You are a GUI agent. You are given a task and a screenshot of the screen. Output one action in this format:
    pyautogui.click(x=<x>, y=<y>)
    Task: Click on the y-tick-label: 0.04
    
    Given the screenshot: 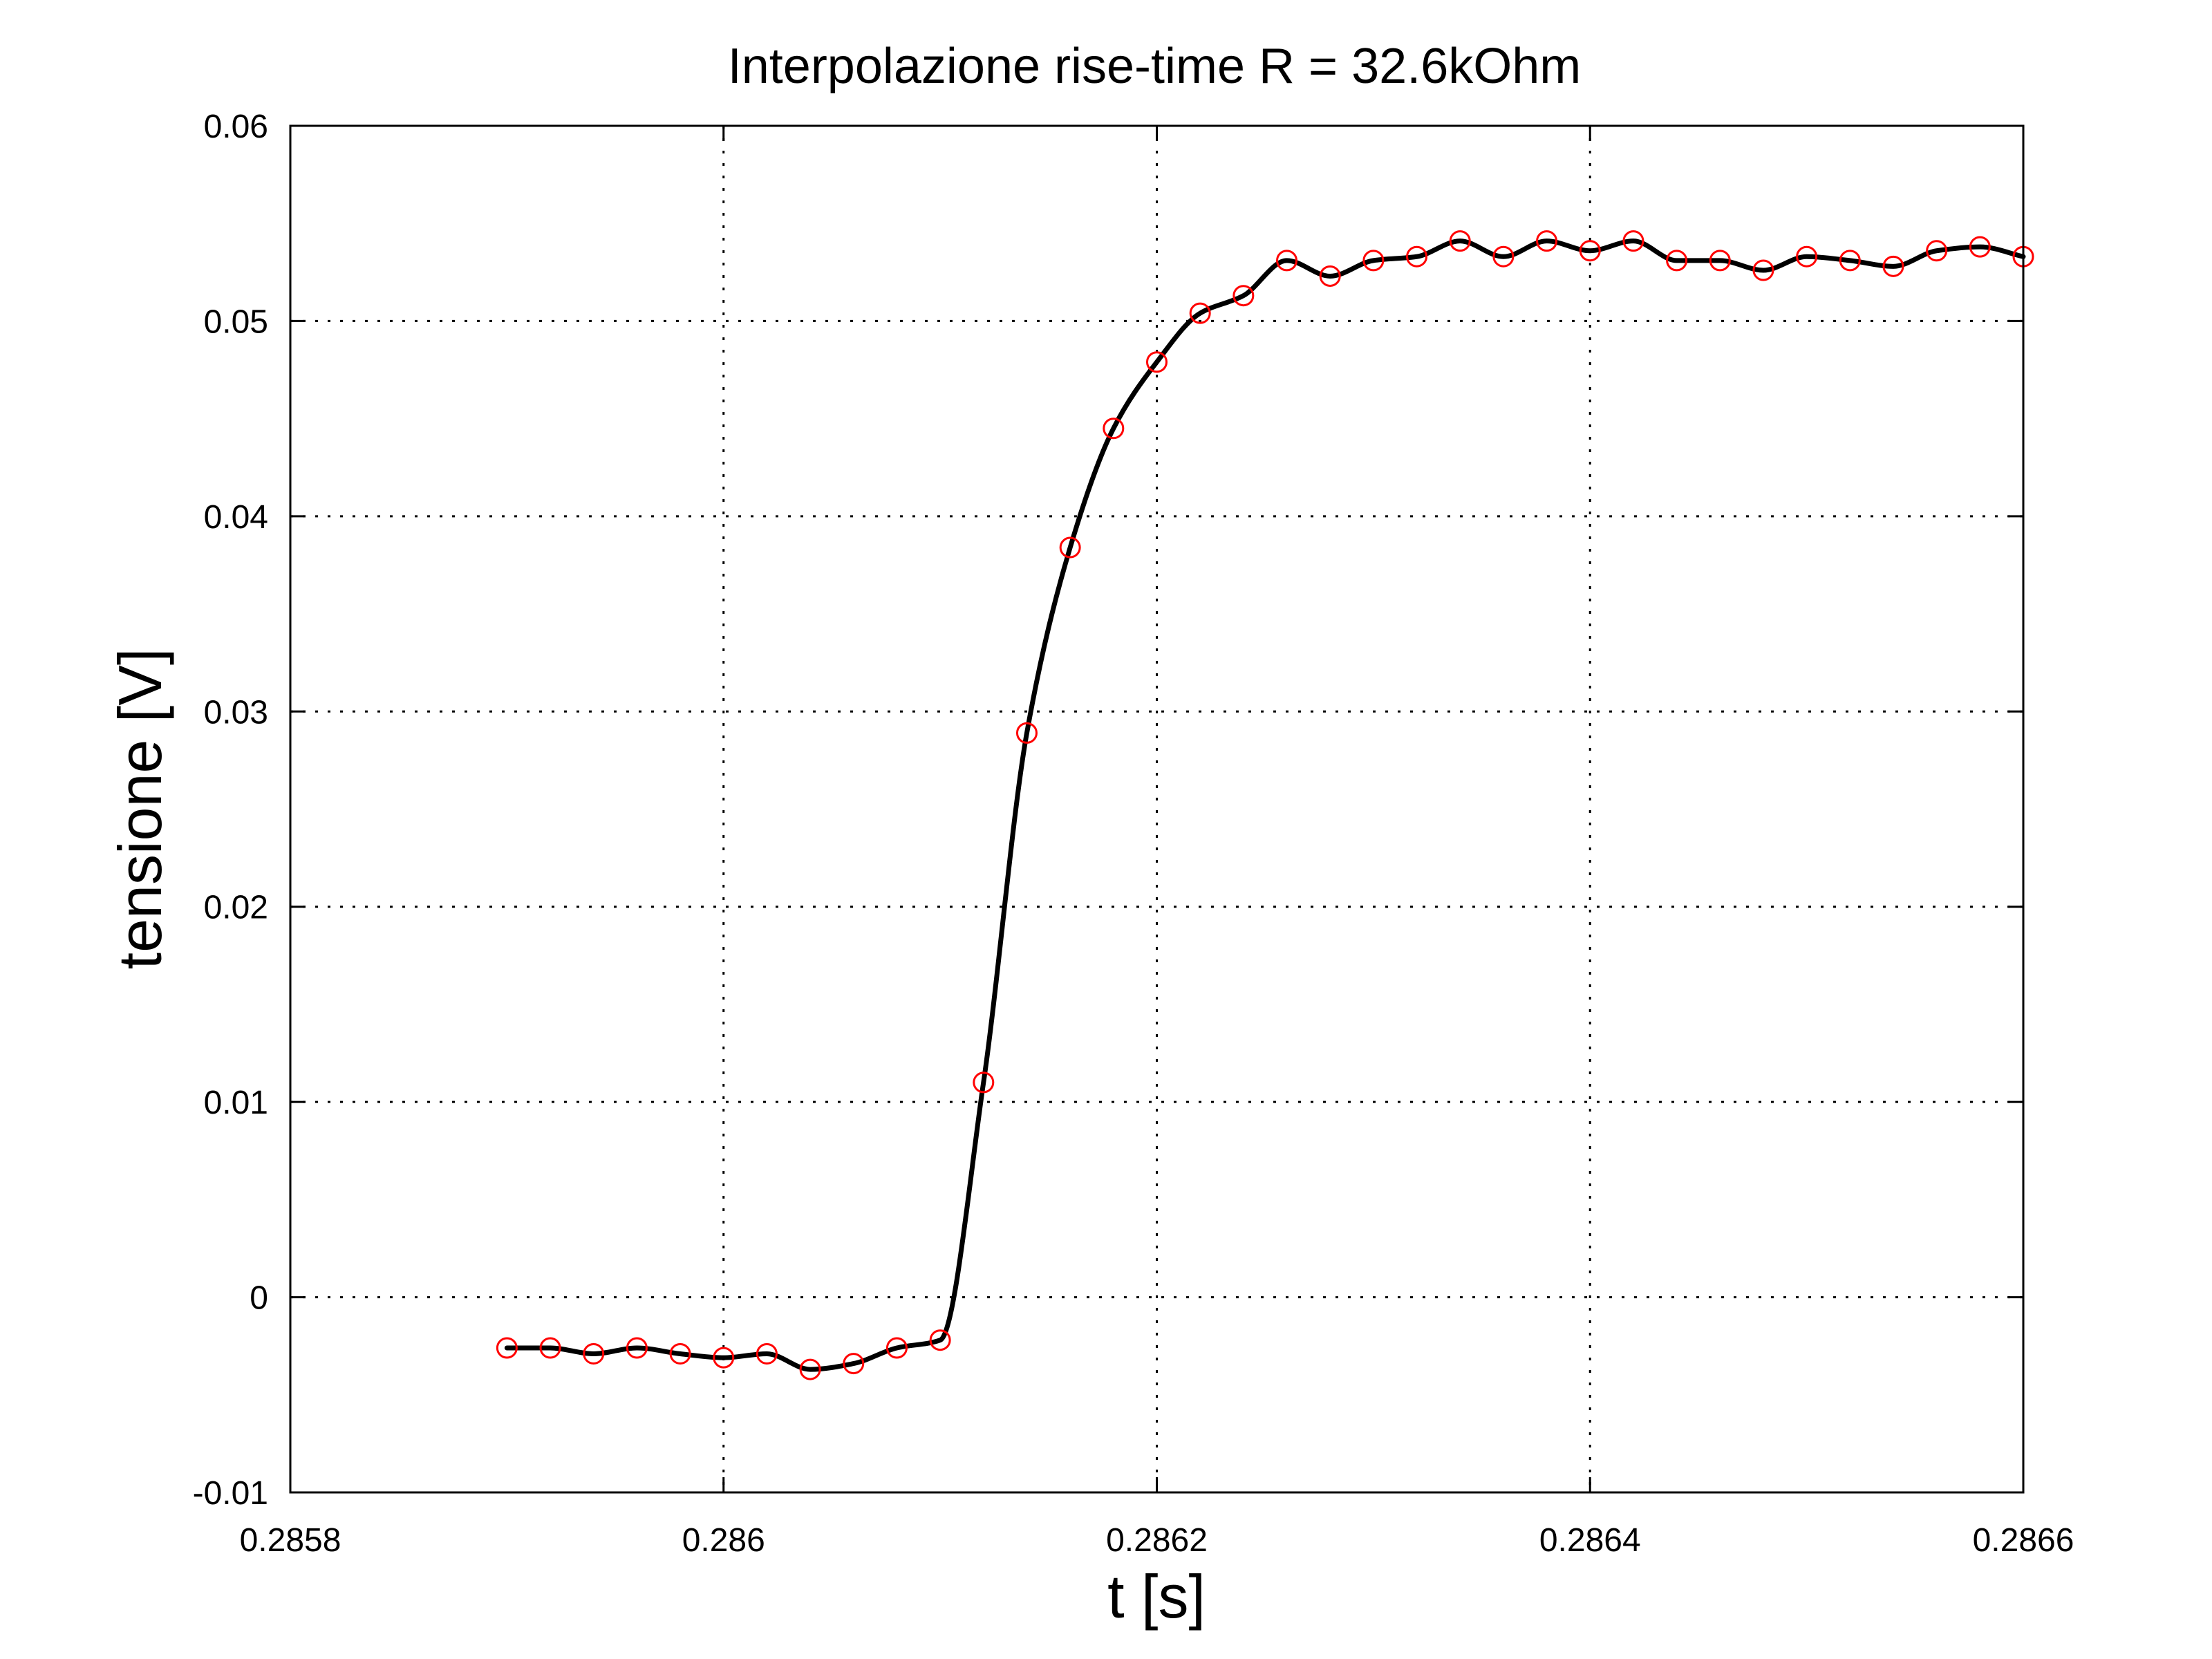 What is the action you would take?
    pyautogui.click(x=236, y=517)
    